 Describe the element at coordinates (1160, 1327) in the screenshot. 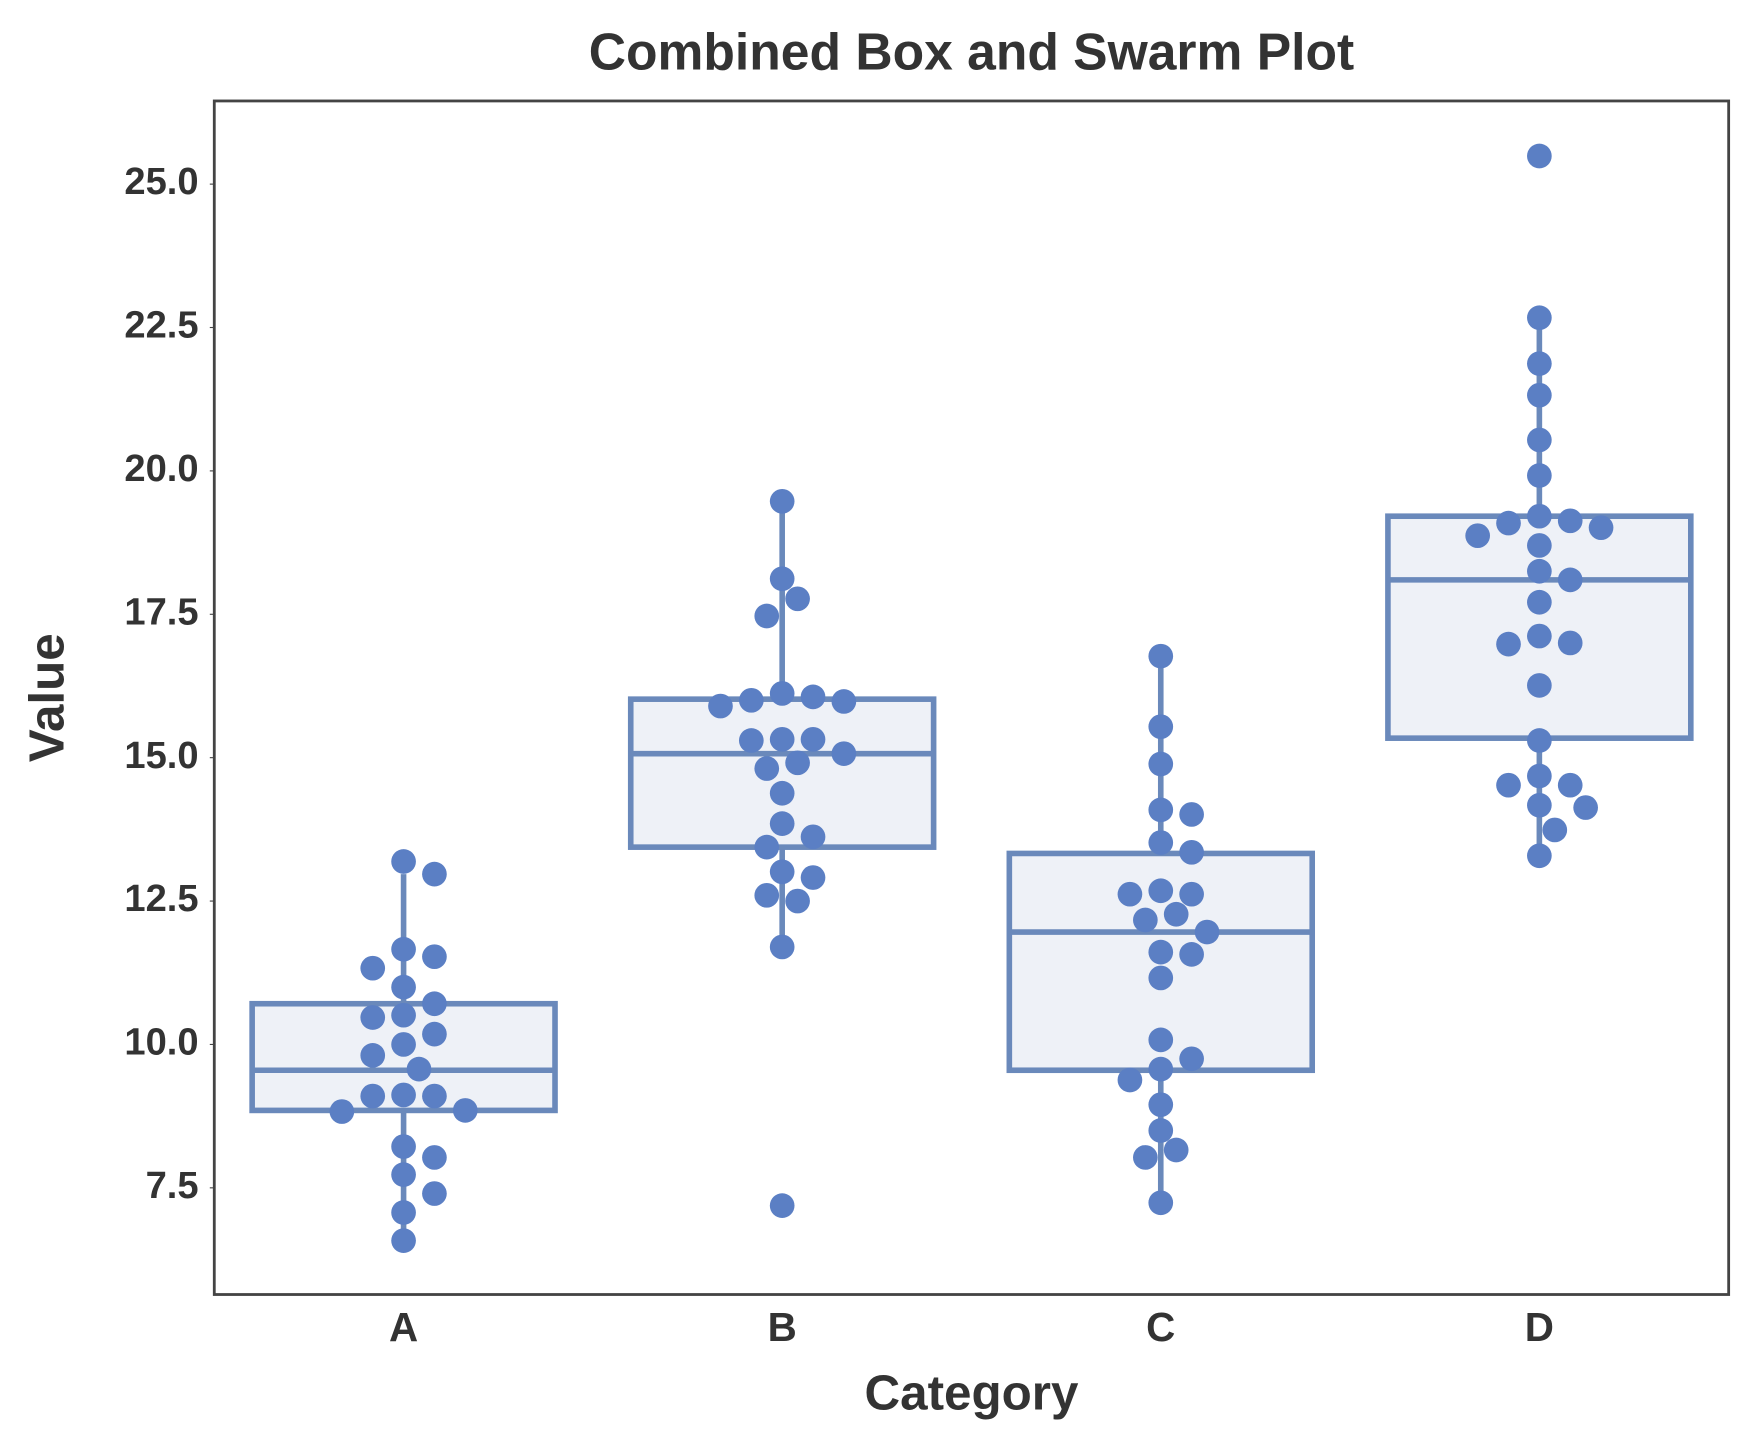

I see `x-tick-label: C` at that location.